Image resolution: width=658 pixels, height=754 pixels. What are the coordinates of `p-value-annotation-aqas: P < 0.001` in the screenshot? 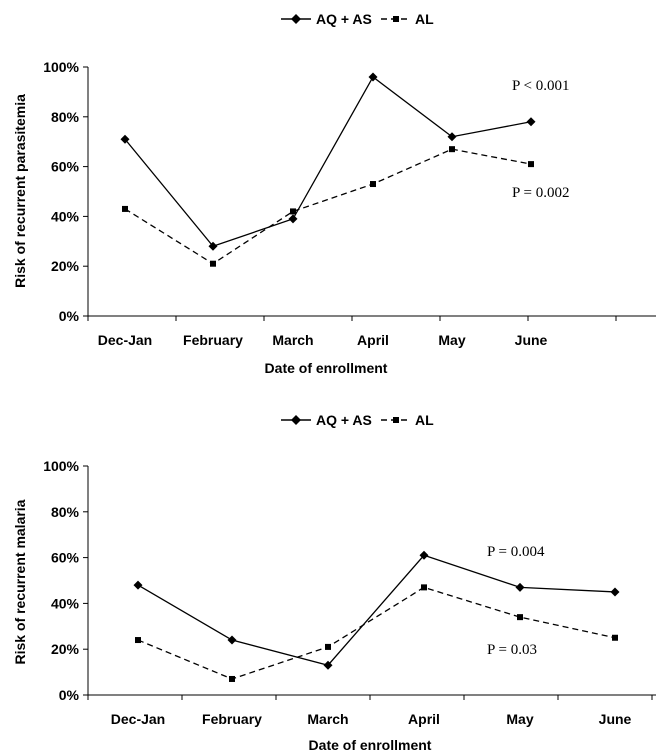 It's located at (541, 86).